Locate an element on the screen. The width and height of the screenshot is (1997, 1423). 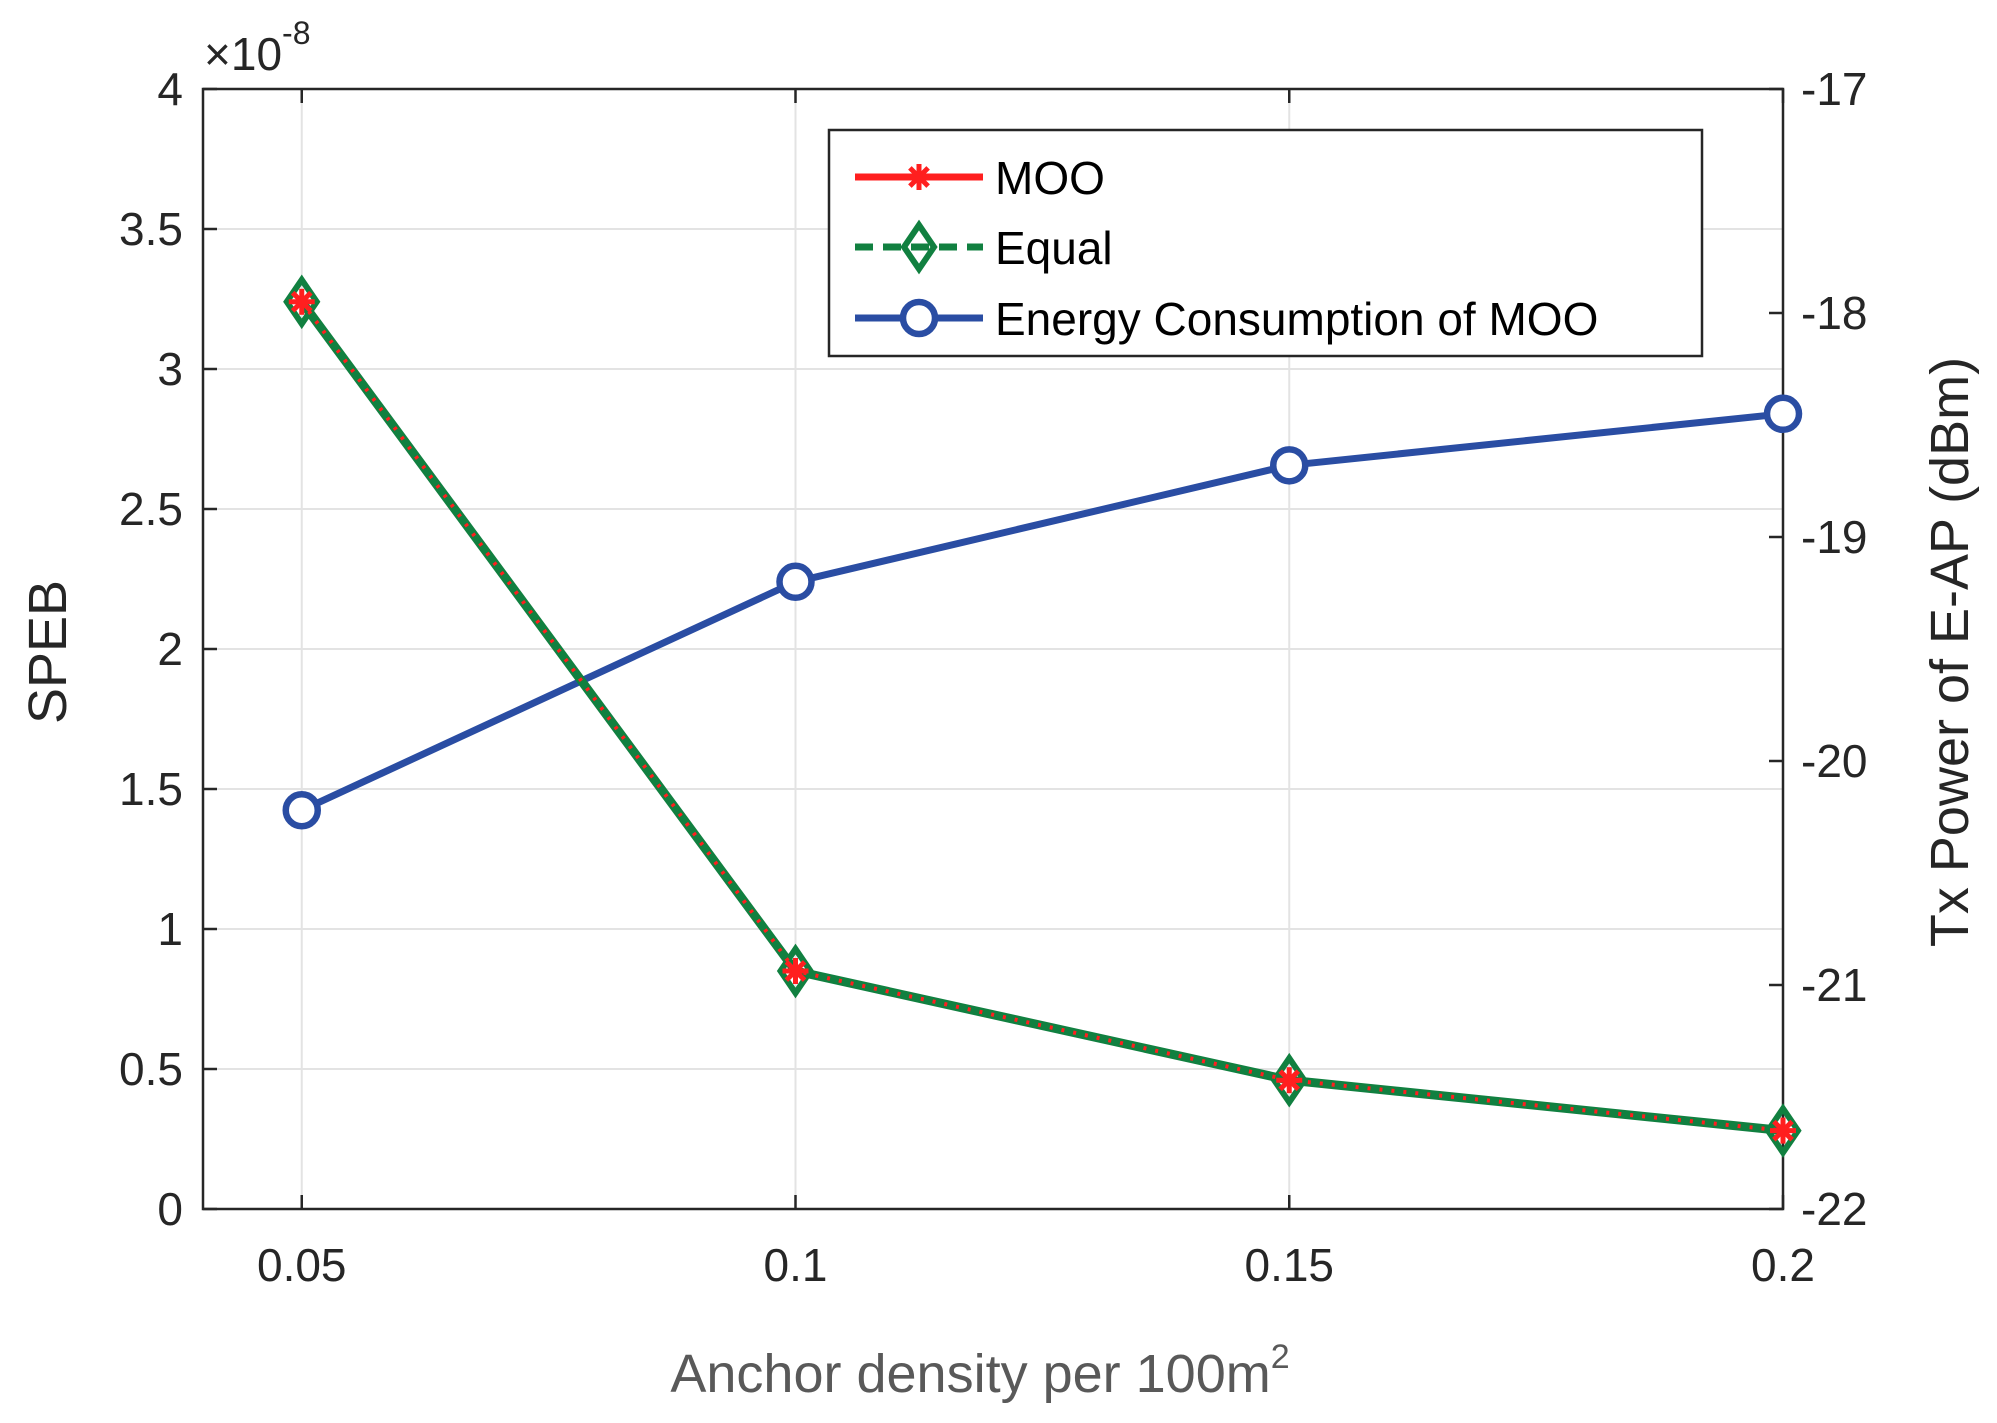
y-left-tick-label-2: 1 is located at coordinates (170, 929).